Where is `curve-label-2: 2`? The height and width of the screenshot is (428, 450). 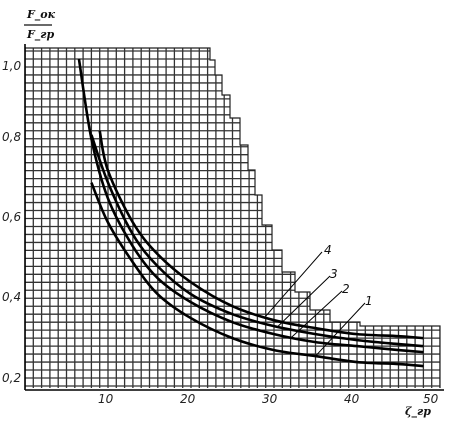 curve-label-2: 2 is located at coordinates (346, 289).